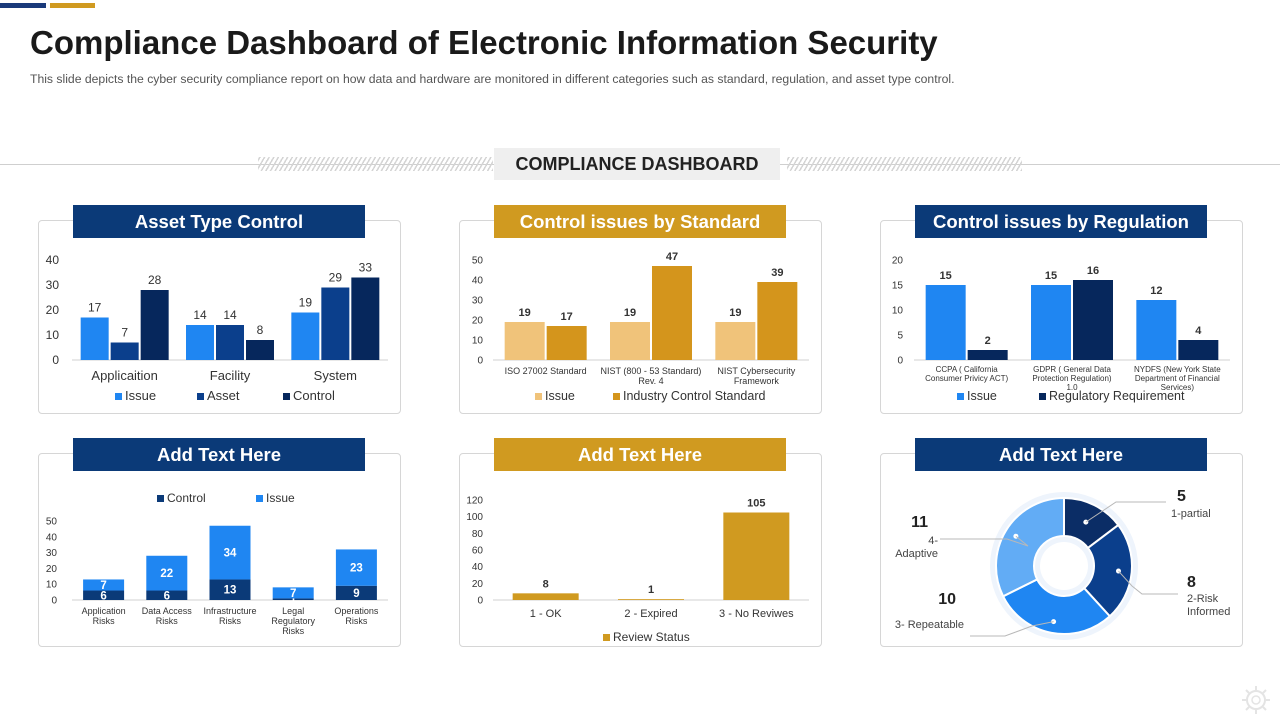  What do you see at coordinates (1181, 496) in the screenshot?
I see `donut-value-1-partial: 5` at bounding box center [1181, 496].